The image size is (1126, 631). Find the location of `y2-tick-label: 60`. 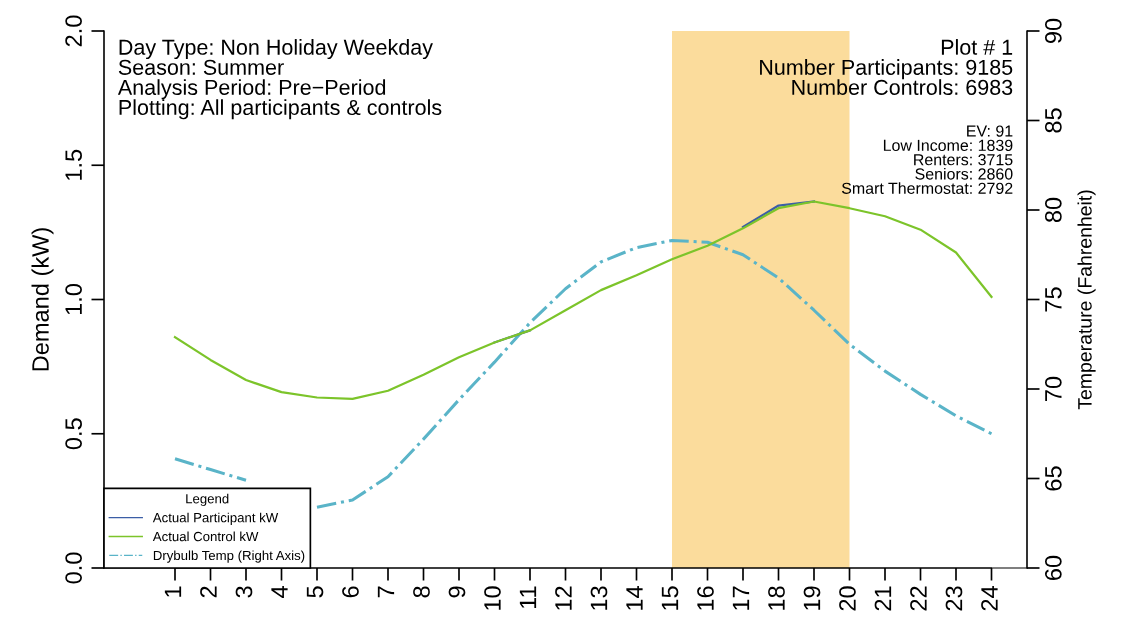

y2-tick-label: 60 is located at coordinates (1053, 567).